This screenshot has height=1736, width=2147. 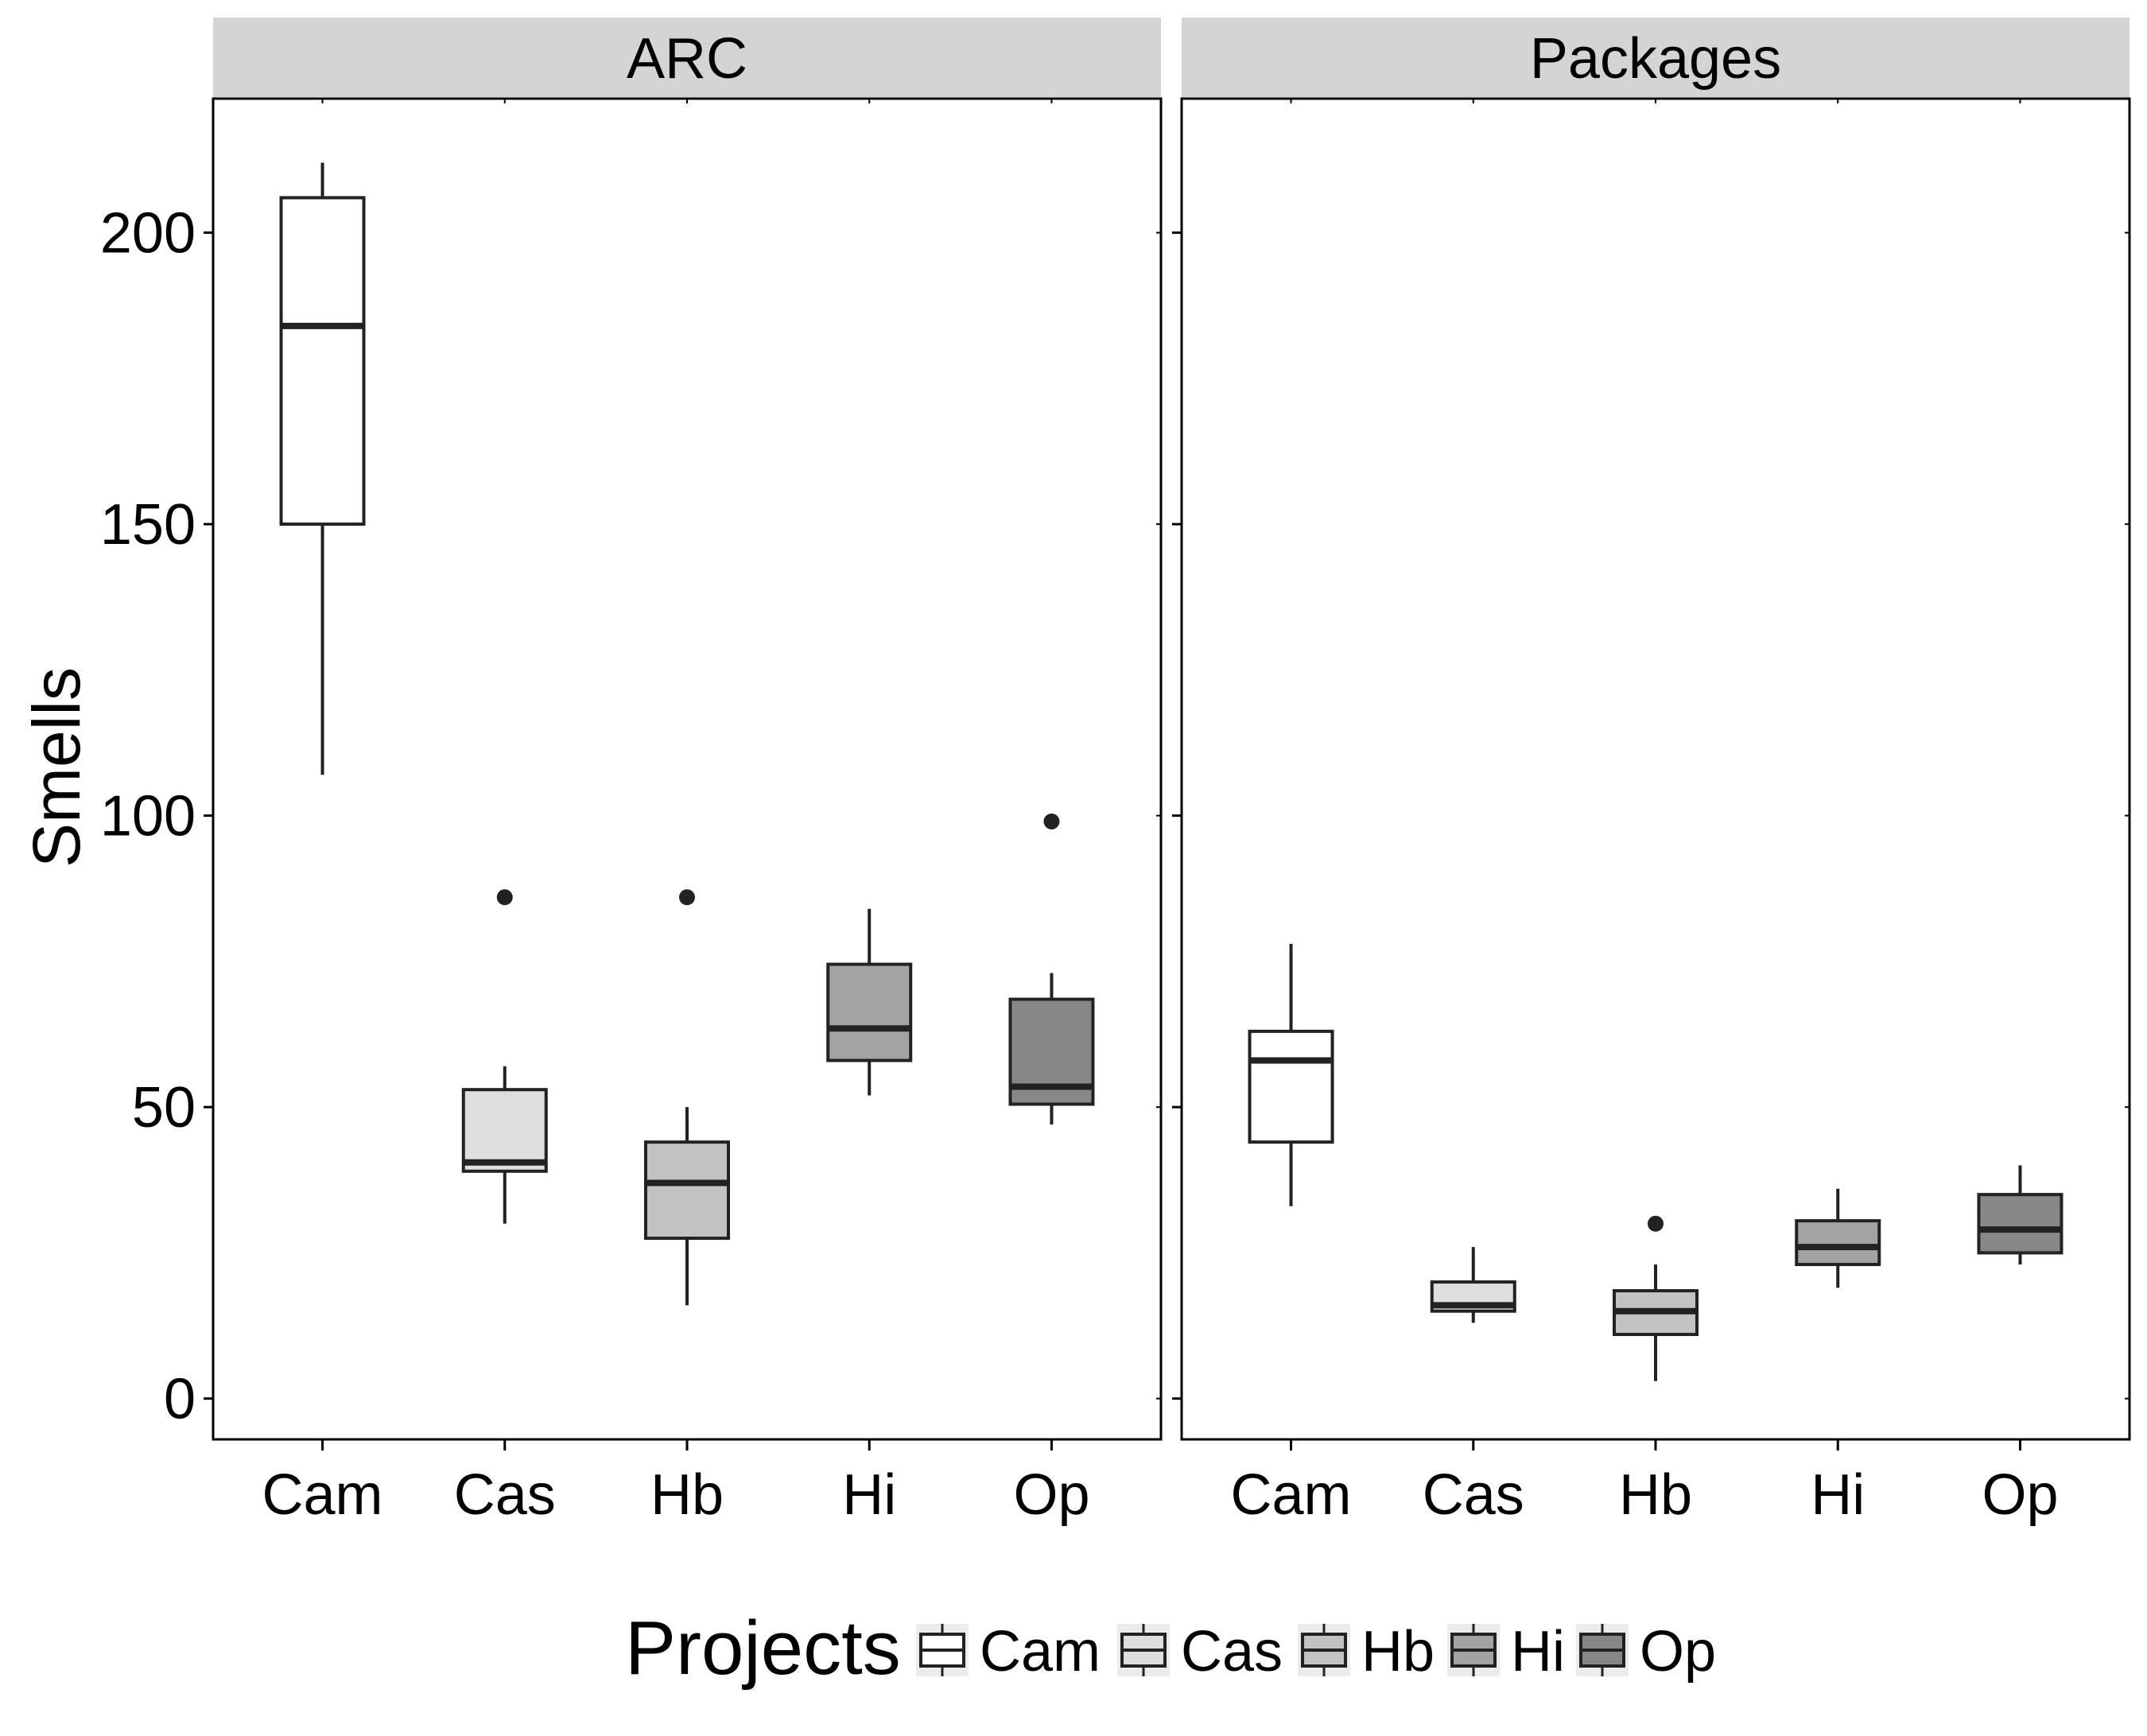 I want to click on y-tick-label: 100, so click(x=148, y=817).